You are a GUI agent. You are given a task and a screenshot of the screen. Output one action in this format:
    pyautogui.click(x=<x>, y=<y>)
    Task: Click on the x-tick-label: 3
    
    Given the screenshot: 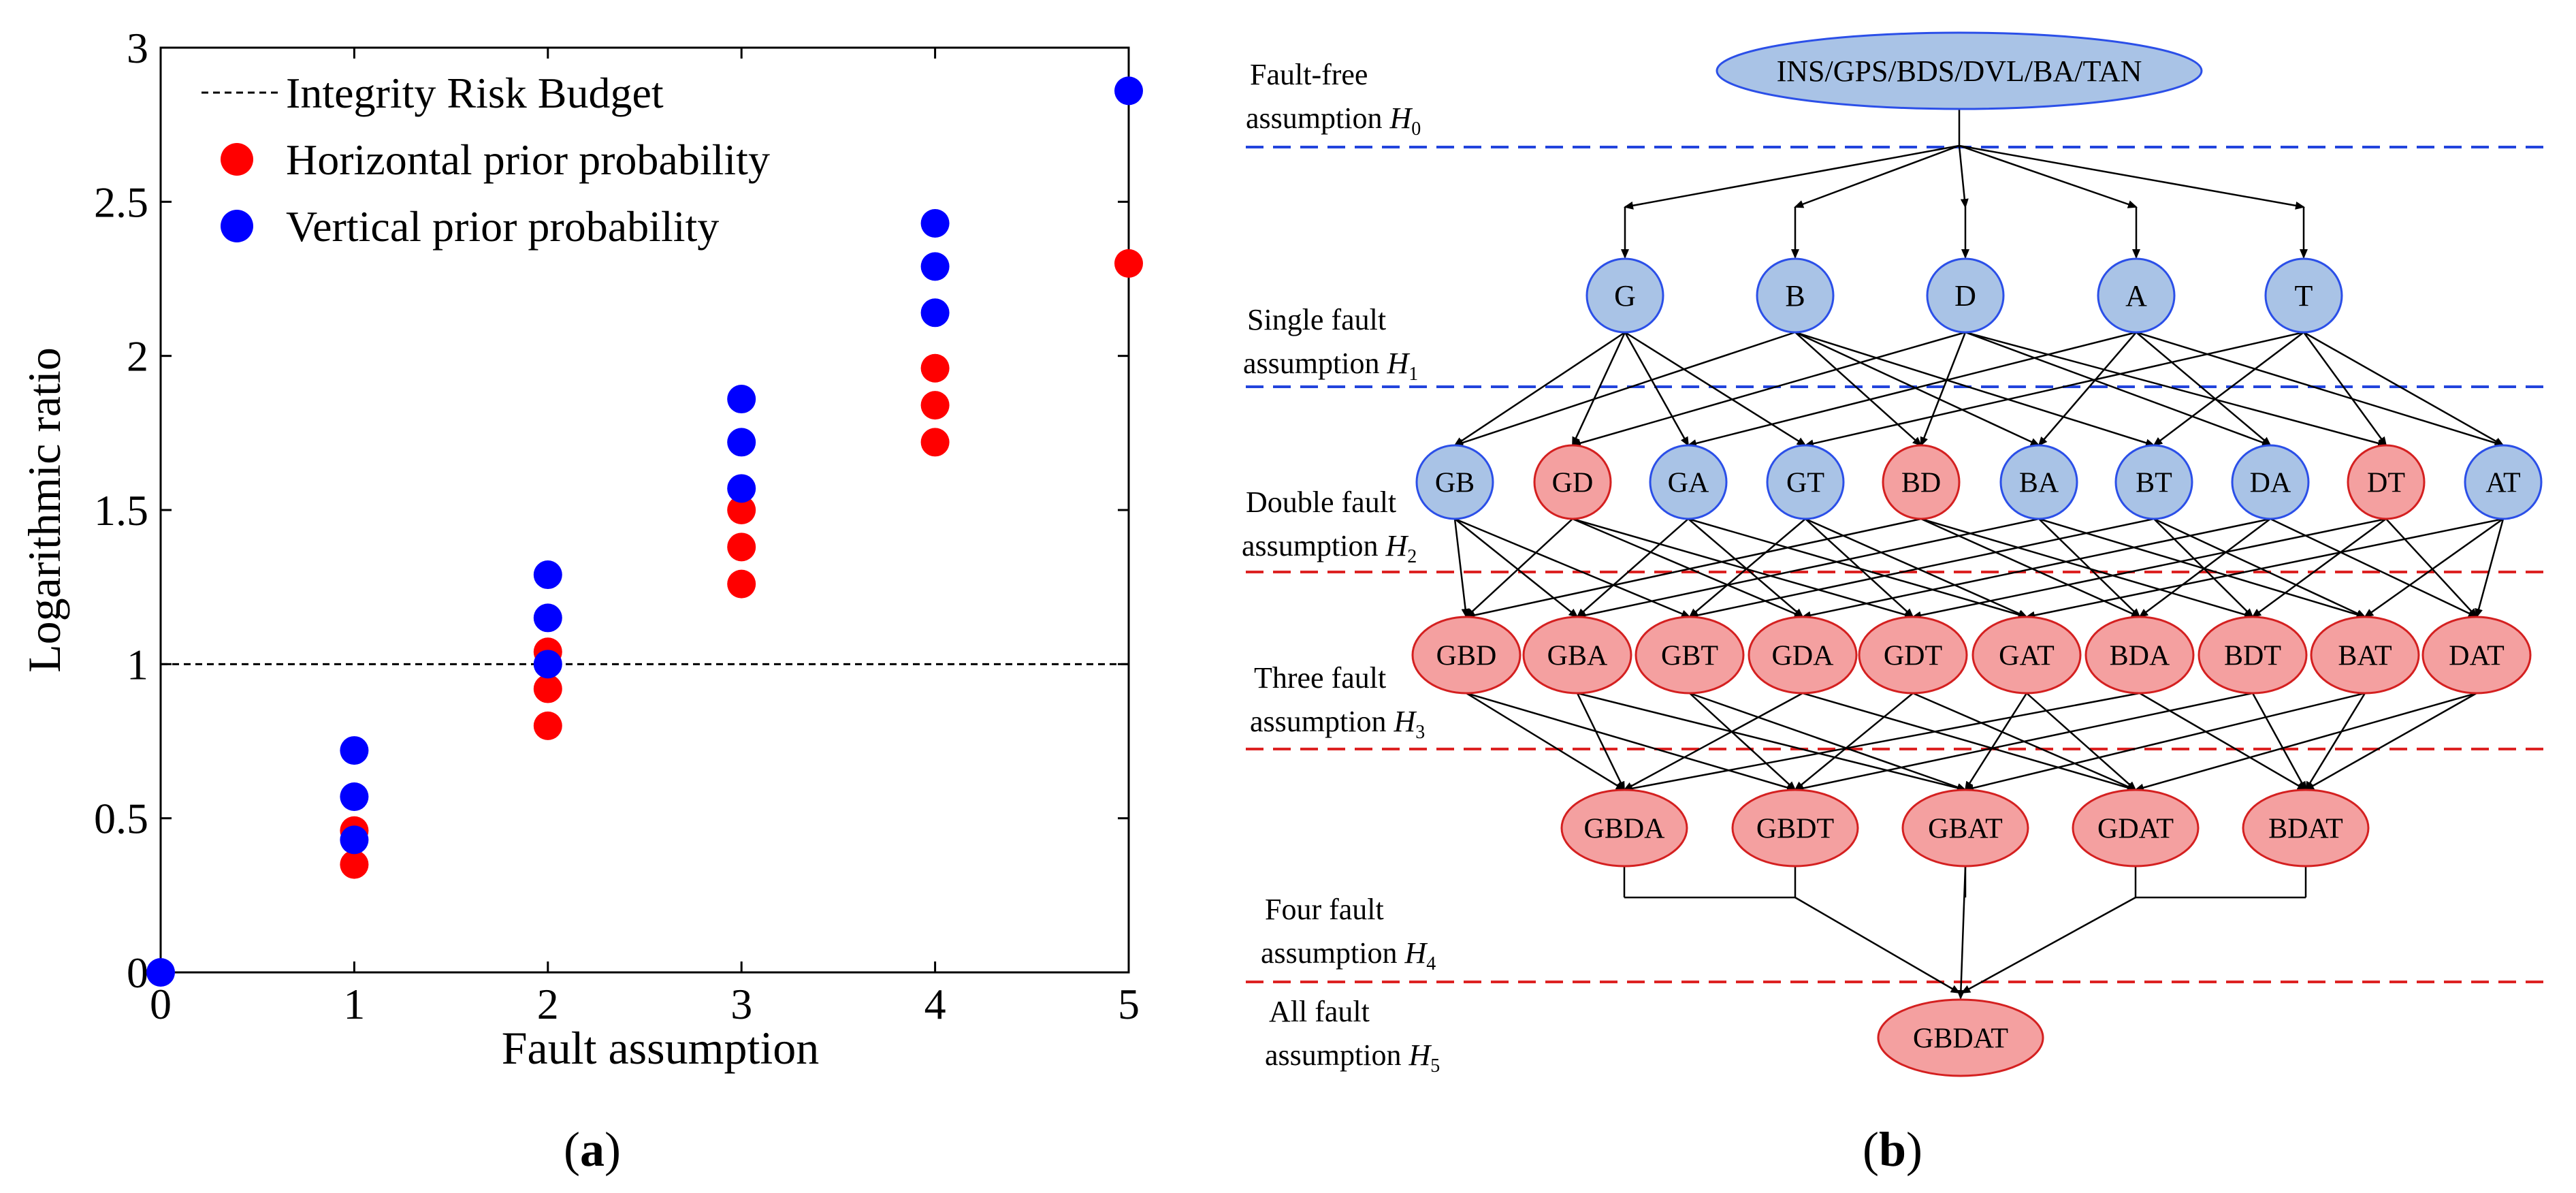 What is the action you would take?
    pyautogui.click(x=741, y=1004)
    